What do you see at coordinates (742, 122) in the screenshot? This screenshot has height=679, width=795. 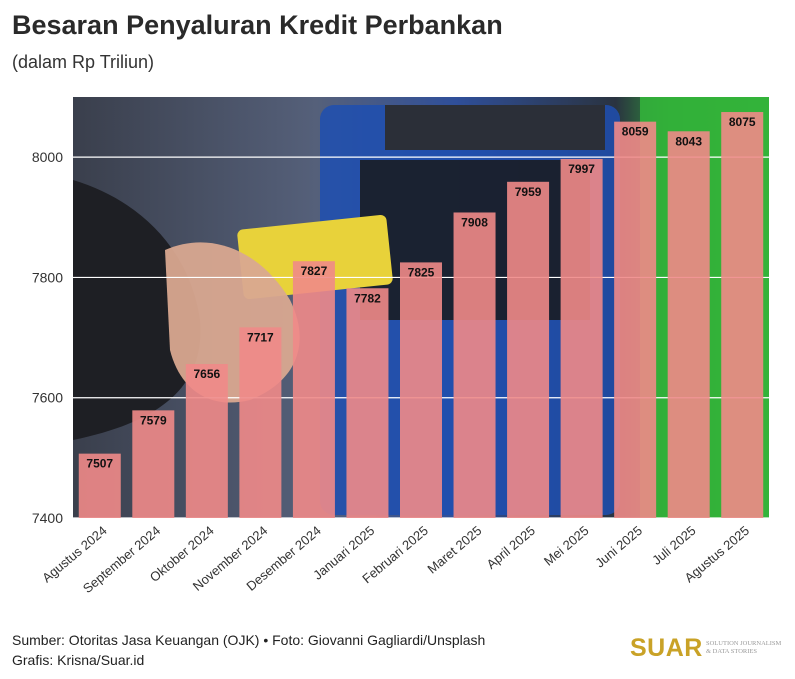 I see `data-label: 8075` at bounding box center [742, 122].